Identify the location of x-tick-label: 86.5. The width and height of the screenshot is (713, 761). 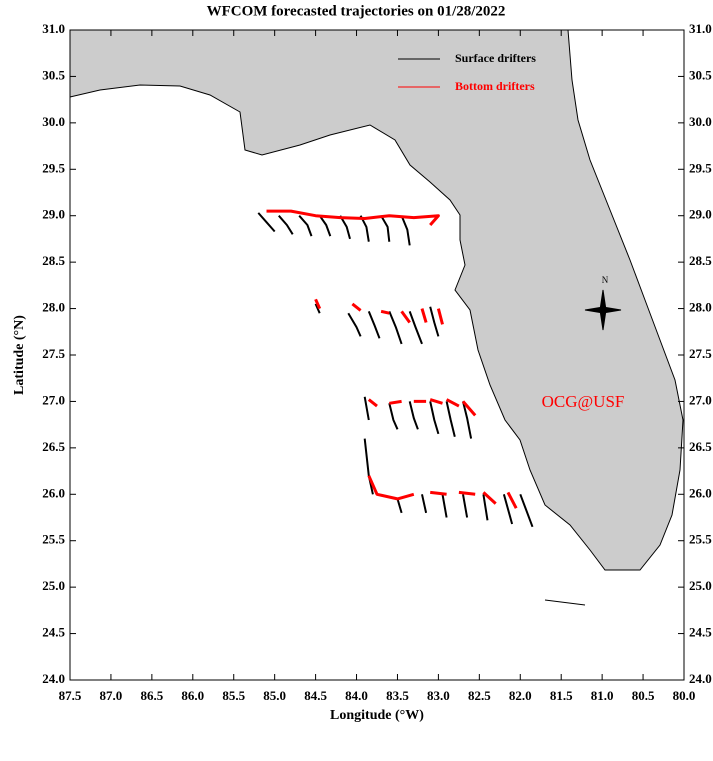
(151, 695).